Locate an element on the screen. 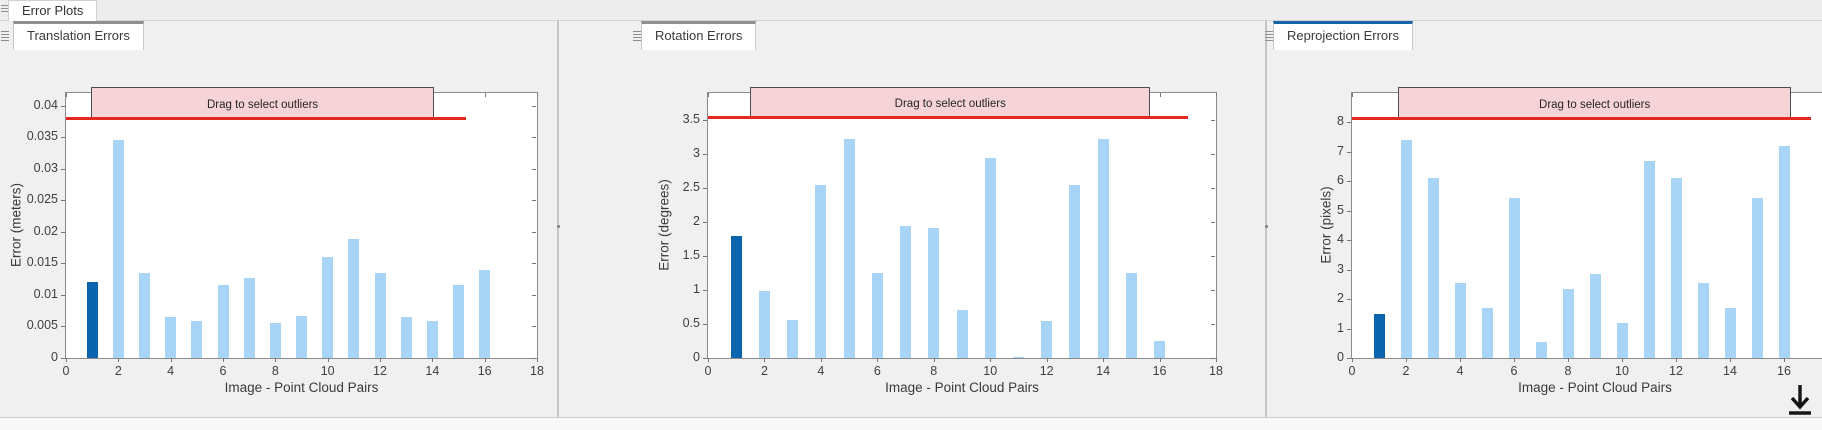 This screenshot has height=430, width=1822. y-tick-label: 1.5 is located at coordinates (691, 255).